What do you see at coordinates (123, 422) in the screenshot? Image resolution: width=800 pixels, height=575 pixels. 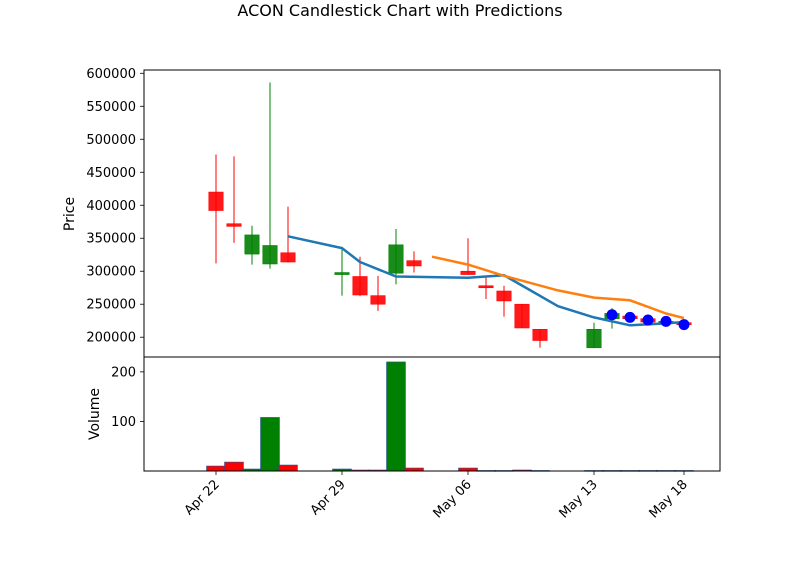 I see `volume-ytick-label: 100` at bounding box center [123, 422].